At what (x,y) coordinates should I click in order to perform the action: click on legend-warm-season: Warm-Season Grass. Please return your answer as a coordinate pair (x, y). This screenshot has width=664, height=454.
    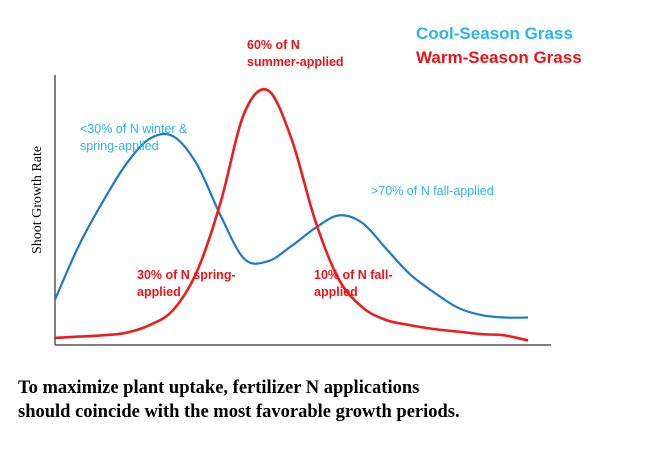
    Looking at the image, I should click on (499, 57).